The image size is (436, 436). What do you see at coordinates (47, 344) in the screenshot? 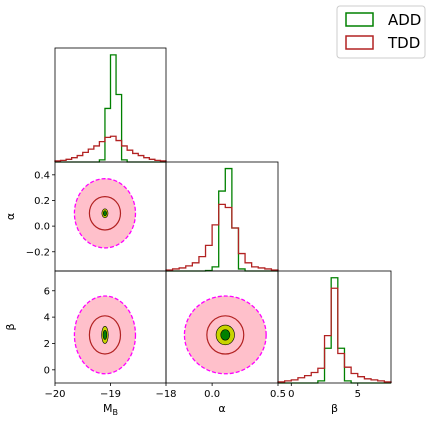
I see `y-tick-label-beta-1: 2` at bounding box center [47, 344].